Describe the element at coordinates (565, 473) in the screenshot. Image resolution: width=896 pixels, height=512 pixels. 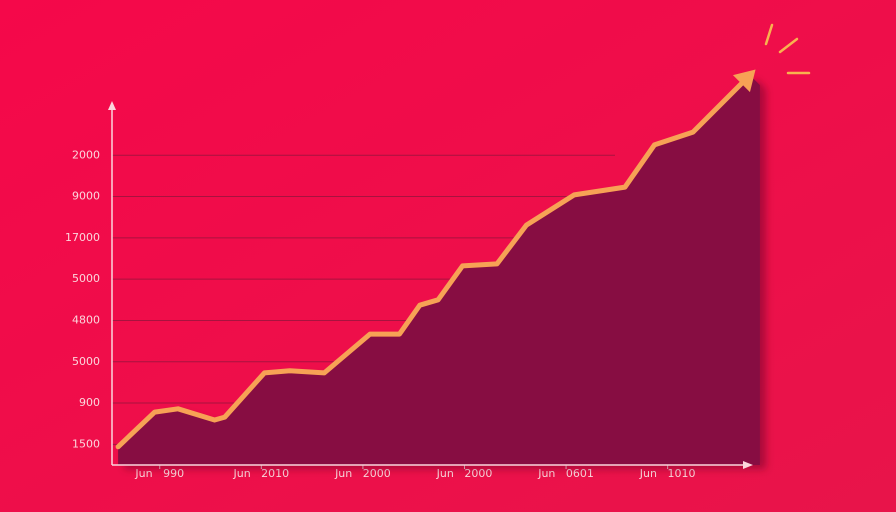
I see `x-tick-label: Jun 0601` at that location.